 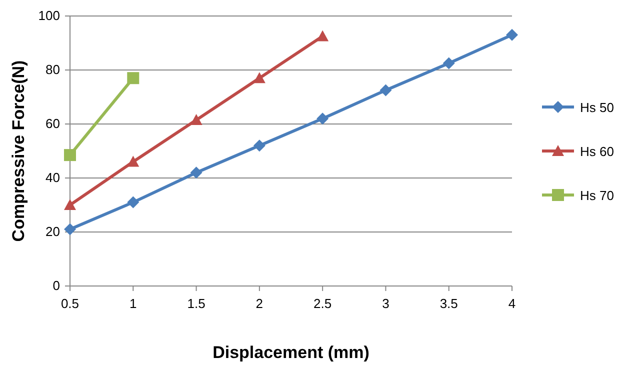 I want to click on x-axis-title: Displacement (mm), so click(x=291, y=352).